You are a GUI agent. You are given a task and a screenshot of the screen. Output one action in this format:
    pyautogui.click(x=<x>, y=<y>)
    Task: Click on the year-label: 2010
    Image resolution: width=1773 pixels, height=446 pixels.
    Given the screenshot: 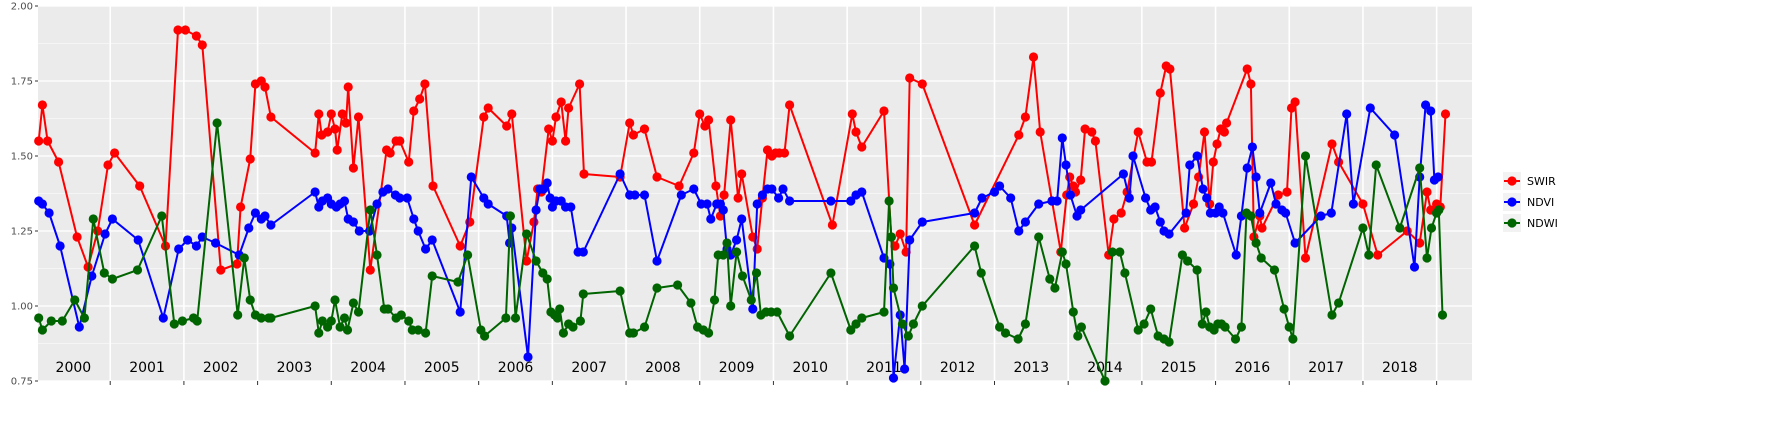 What is the action you would take?
    pyautogui.click(x=810, y=368)
    